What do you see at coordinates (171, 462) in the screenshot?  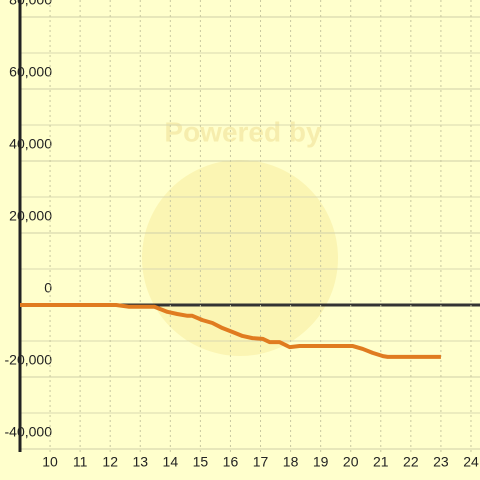 I see `x-tick-label: 14` at bounding box center [171, 462].